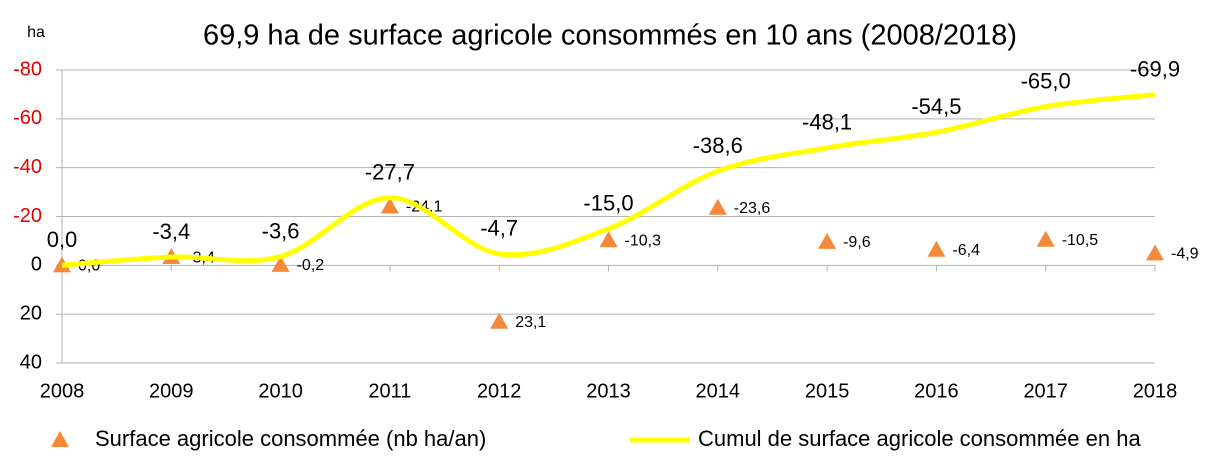 This screenshot has height=459, width=1211. I want to click on y-tick-label: 0, so click(36, 265).